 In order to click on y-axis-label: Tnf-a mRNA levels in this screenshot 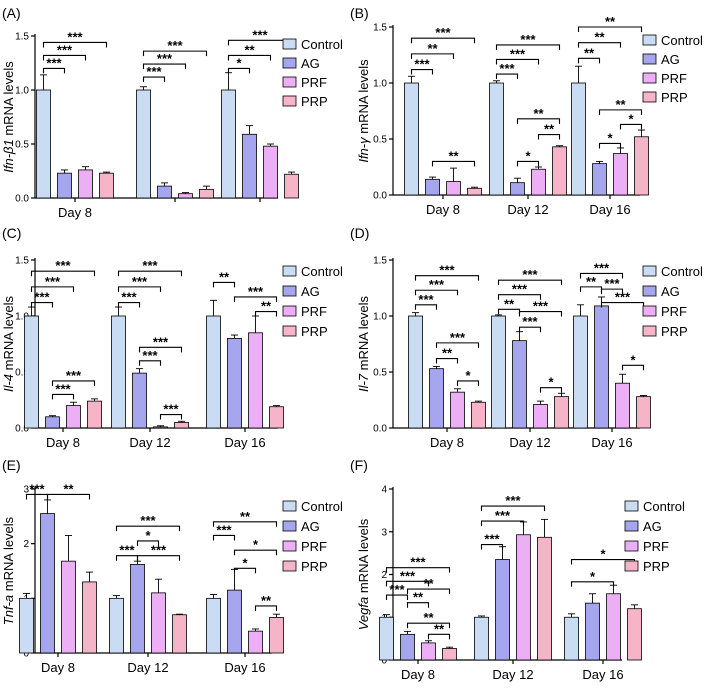, I will do `click(8, 570)`.